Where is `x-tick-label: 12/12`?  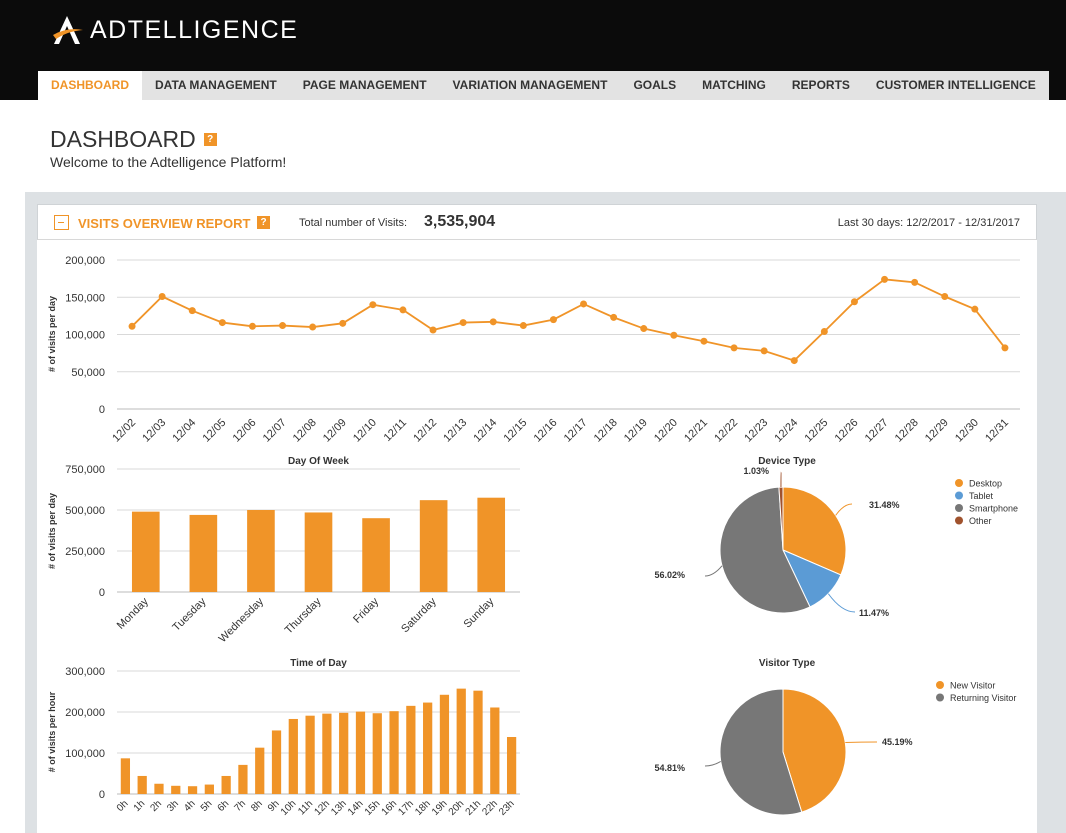 x-tick-label: 12/12 is located at coordinates (425, 431).